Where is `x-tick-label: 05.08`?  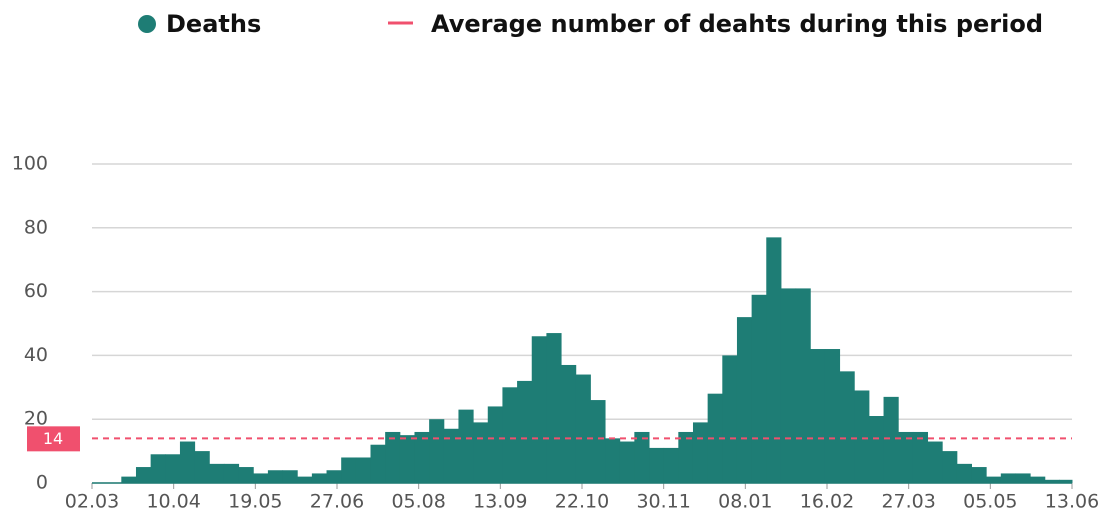 x-tick-label: 05.08 is located at coordinates (418, 502).